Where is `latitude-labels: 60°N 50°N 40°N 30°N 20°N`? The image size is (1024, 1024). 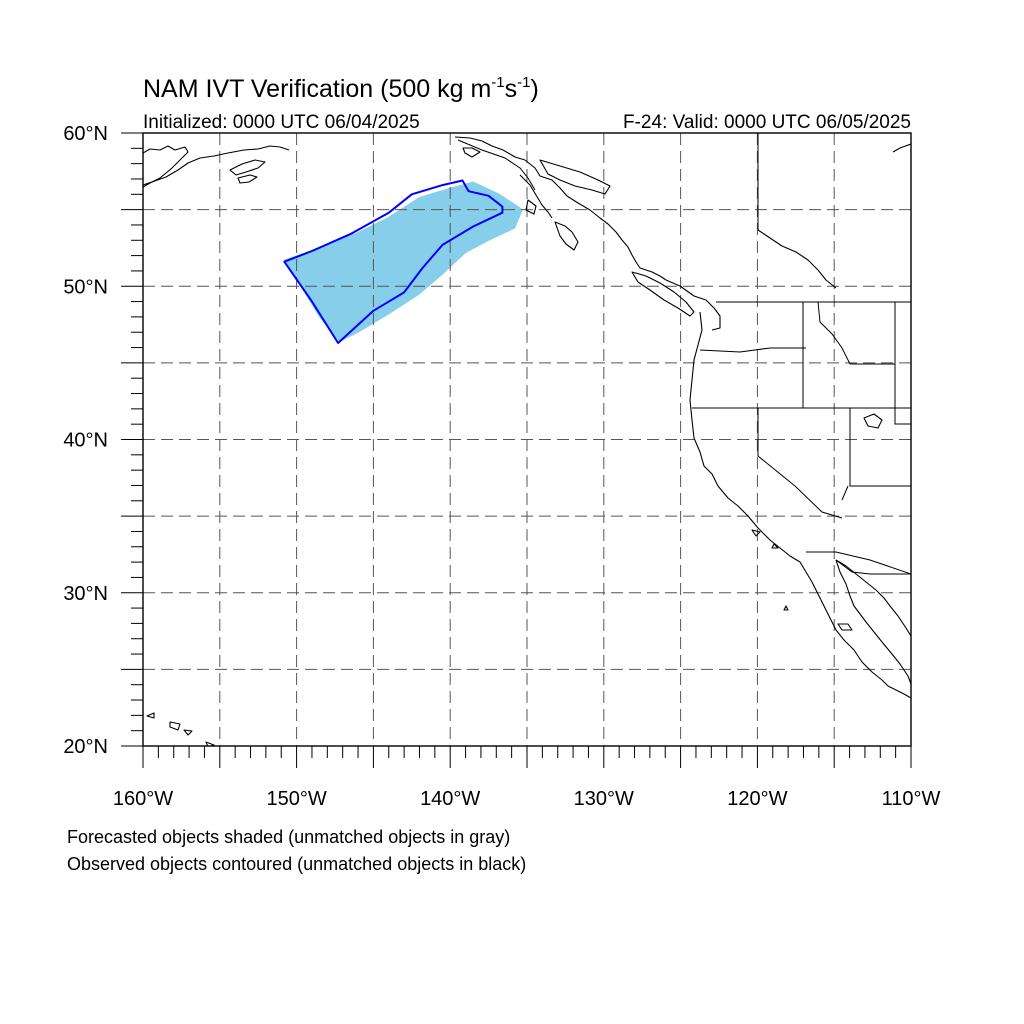 latitude-labels: 60°N 50°N 40°N 30°N 20°N is located at coordinates (85, 440).